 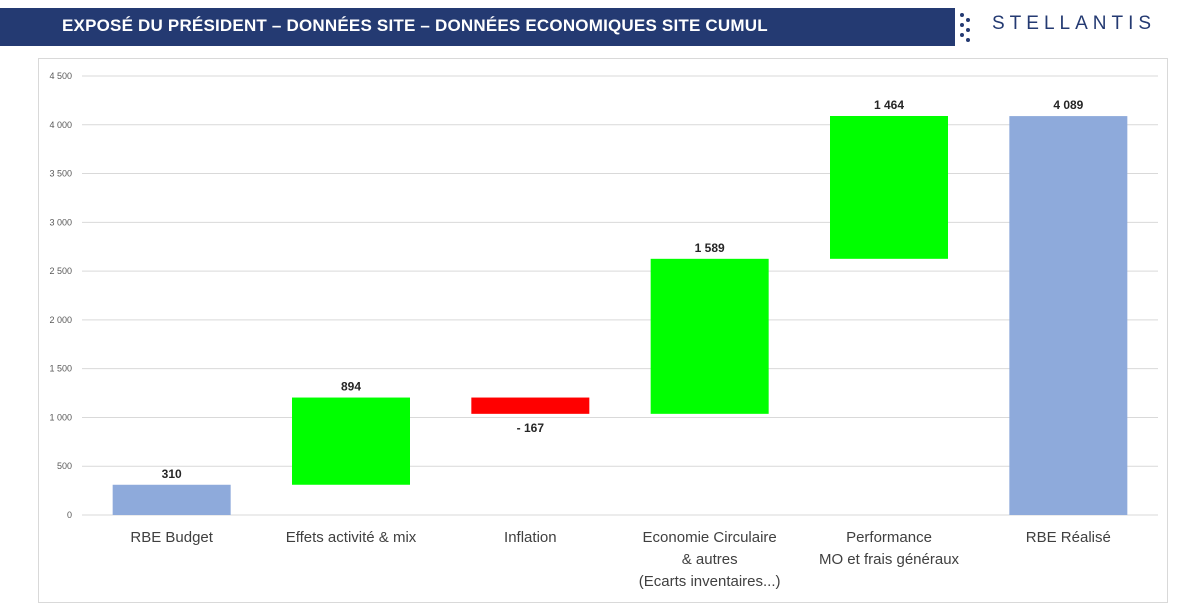 I want to click on bar-decrease, so click(x=530, y=405).